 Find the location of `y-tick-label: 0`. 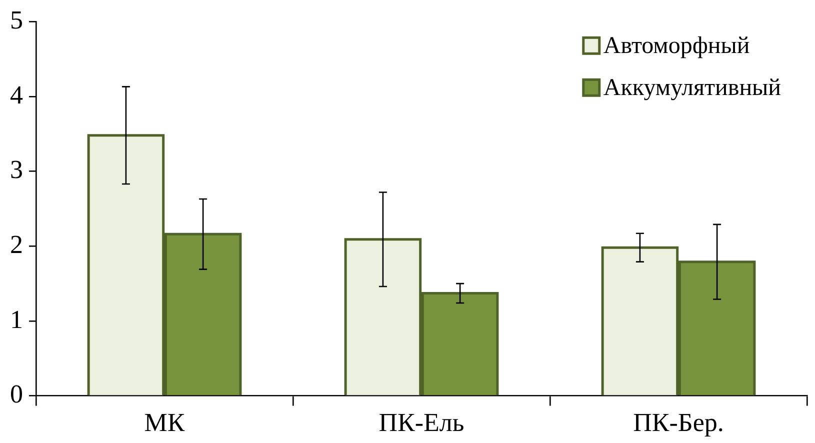

y-tick-label: 0 is located at coordinates (16, 394).